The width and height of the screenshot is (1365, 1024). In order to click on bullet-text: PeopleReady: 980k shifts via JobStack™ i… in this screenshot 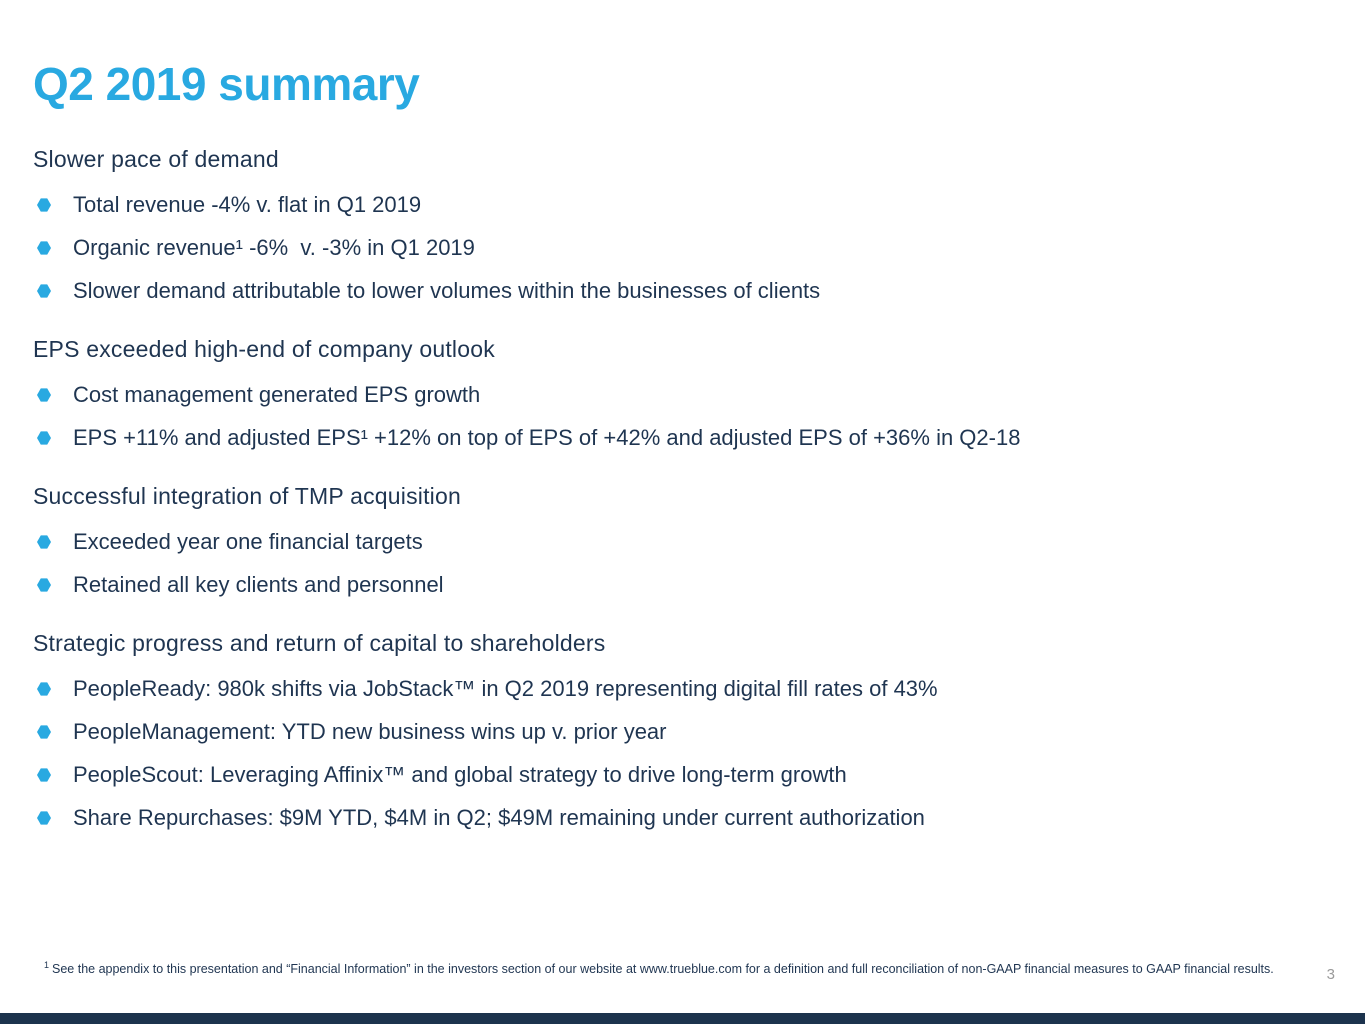, I will do `click(505, 688)`.